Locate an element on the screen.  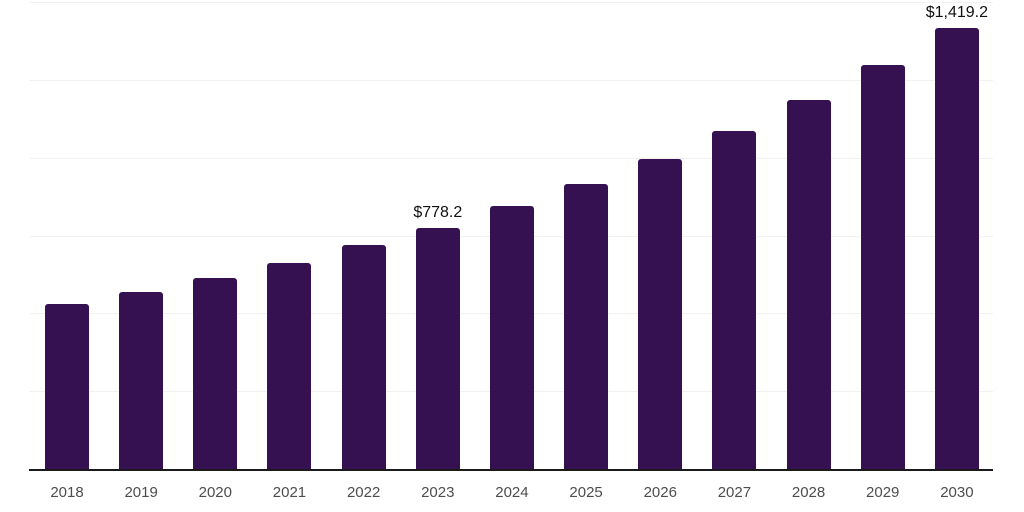
data-label-2030: $1,419.2 is located at coordinates (957, 13).